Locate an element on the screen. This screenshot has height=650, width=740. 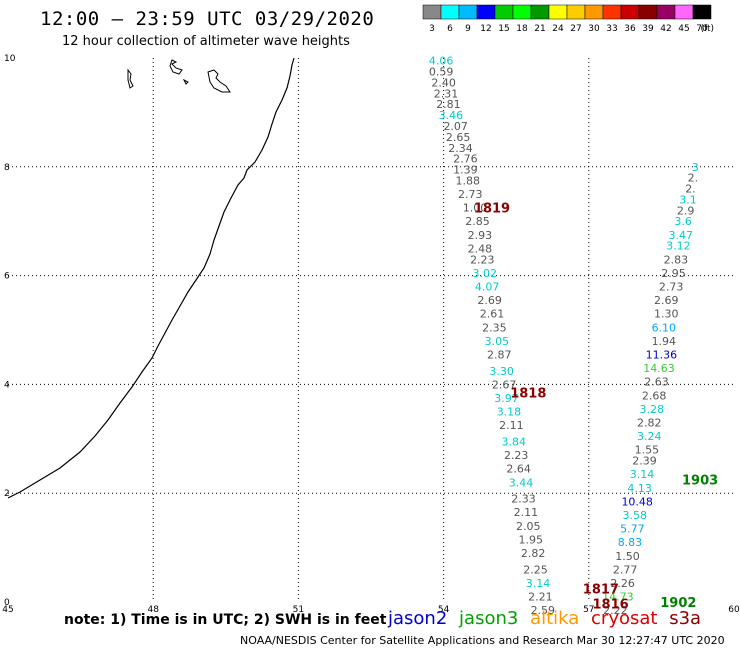
wave-height-value: 2.69 is located at coordinates (666, 300).